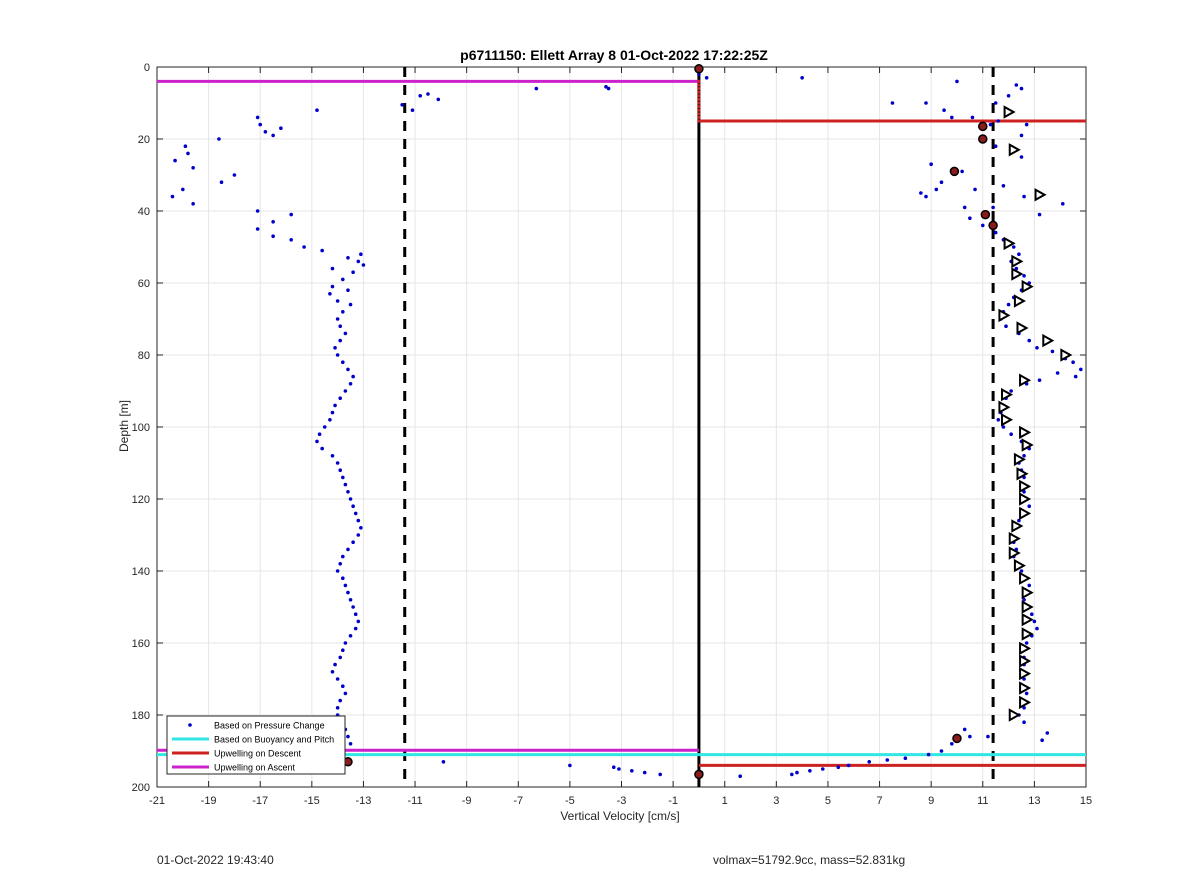  I want to click on y-tick-label: 20, so click(144, 140).